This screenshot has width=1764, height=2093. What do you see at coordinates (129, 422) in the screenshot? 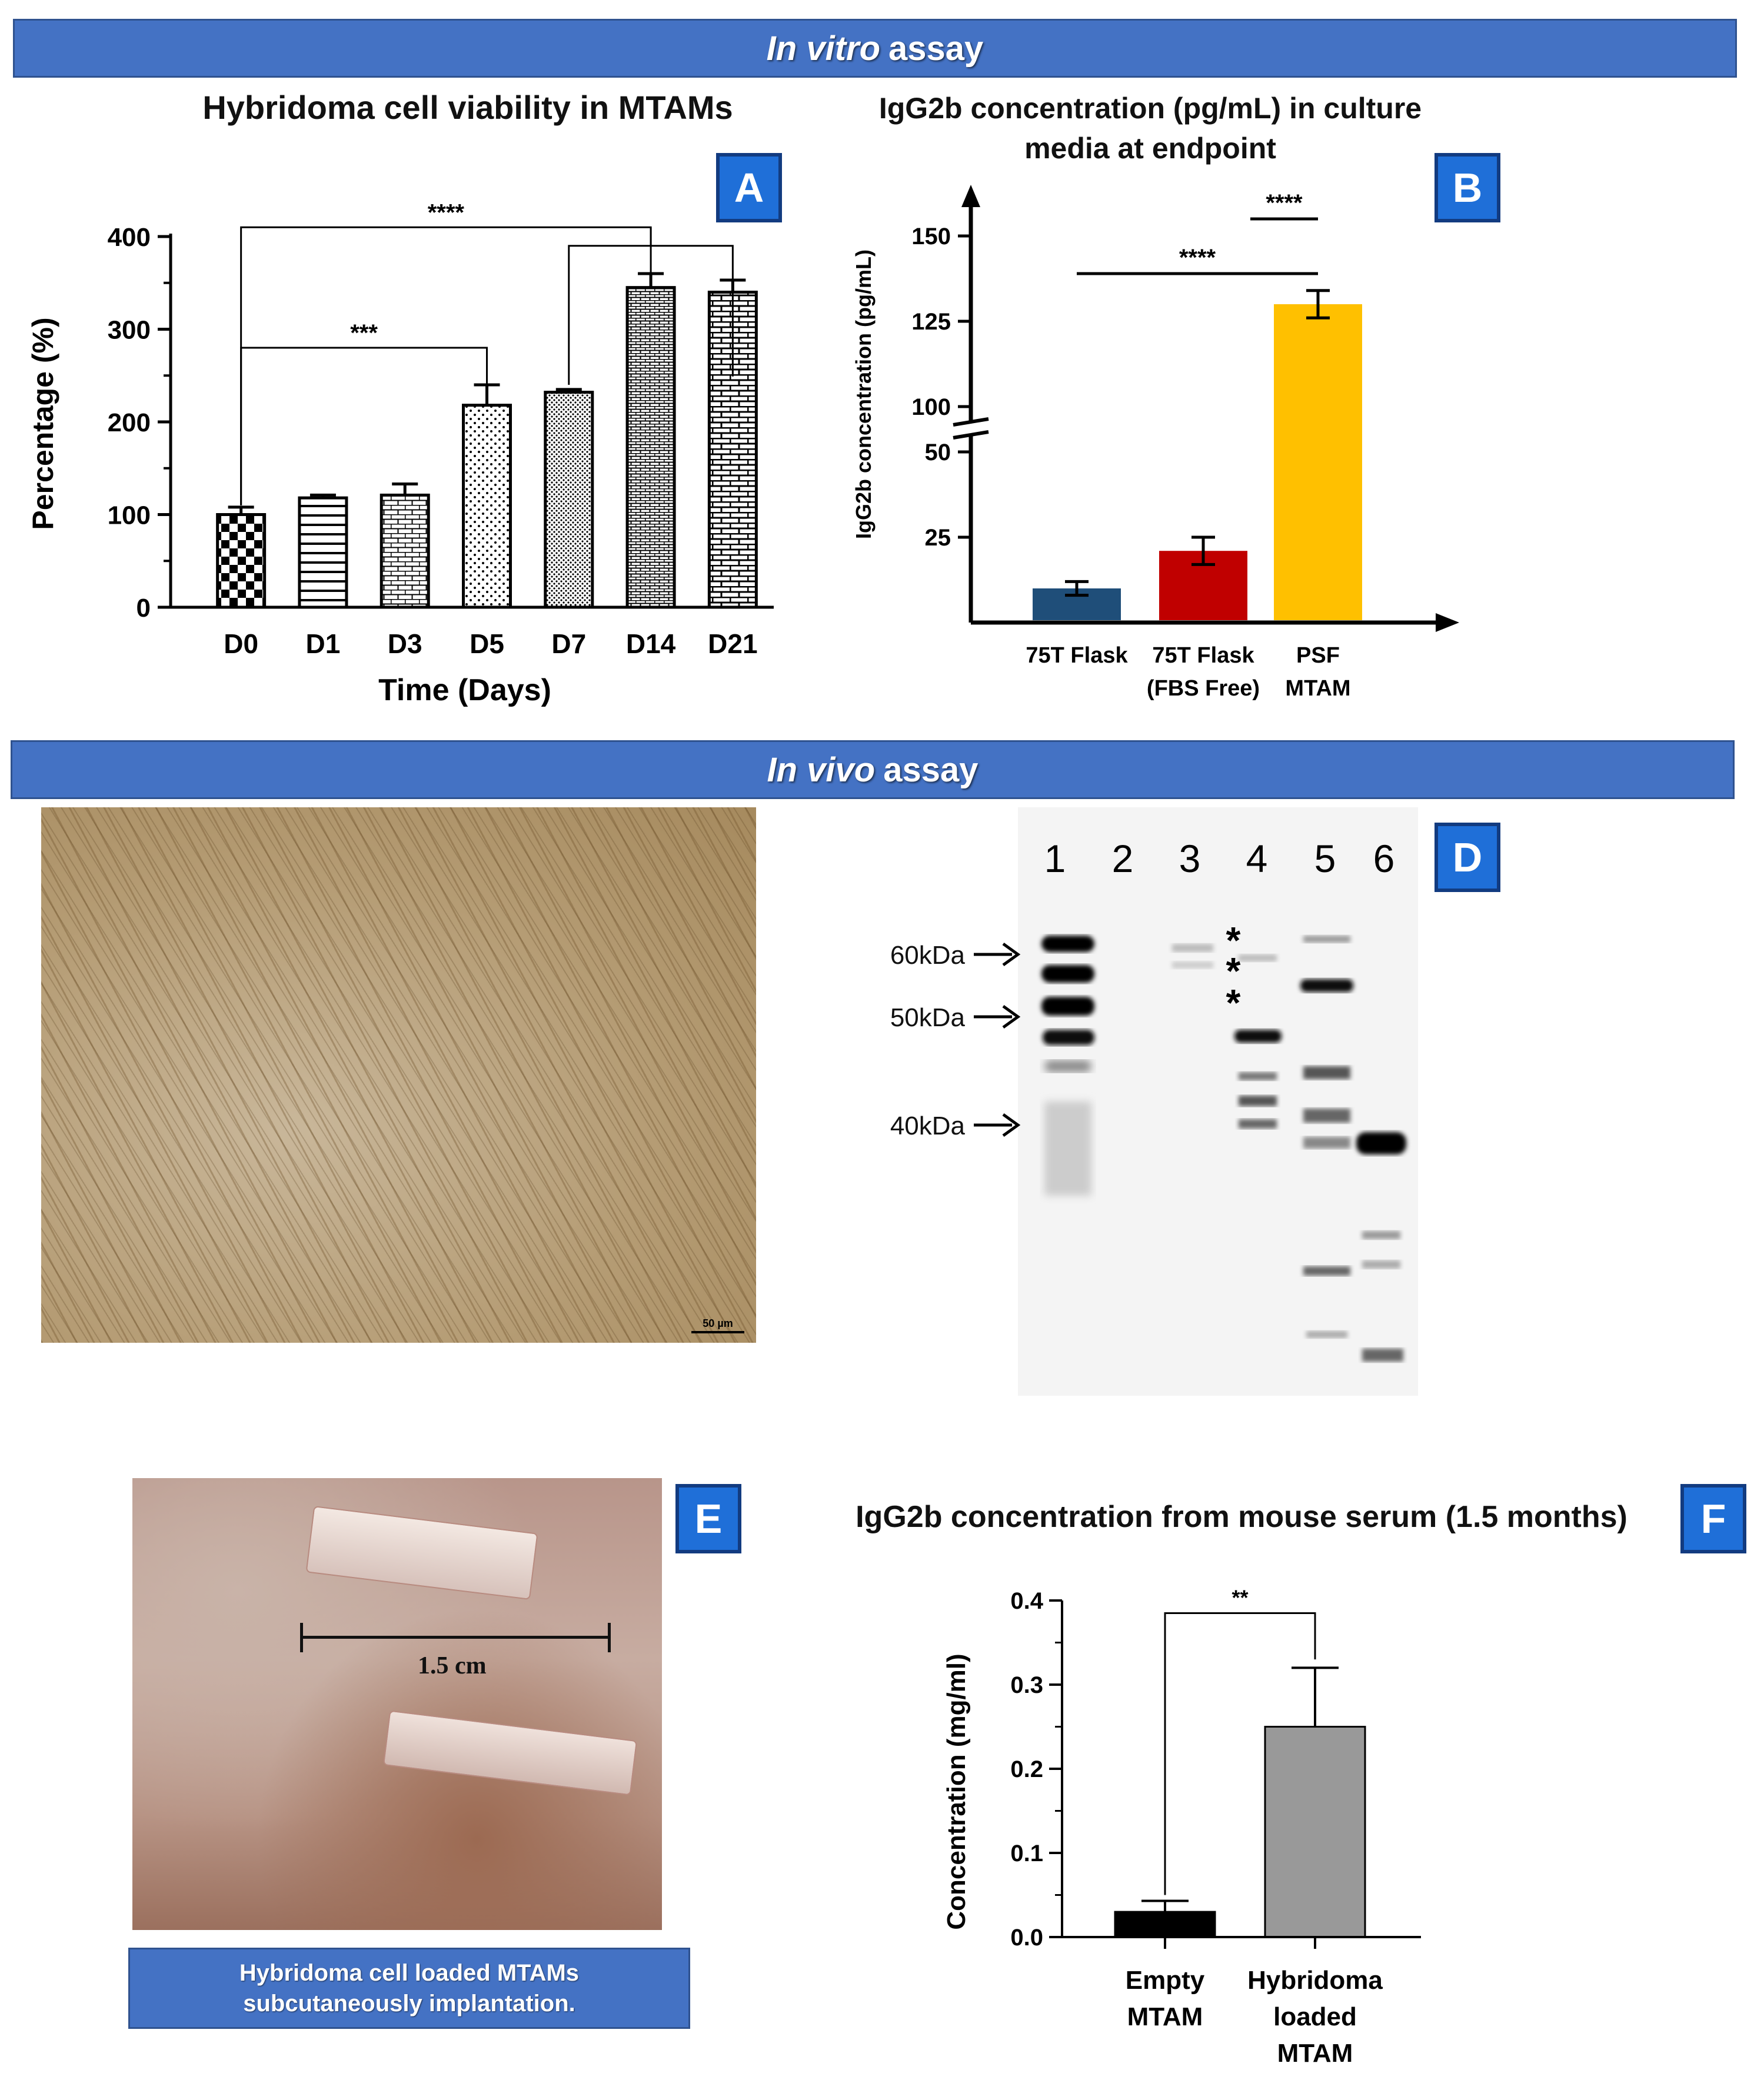
I see `chart-a-ytick-200: 200` at bounding box center [129, 422].